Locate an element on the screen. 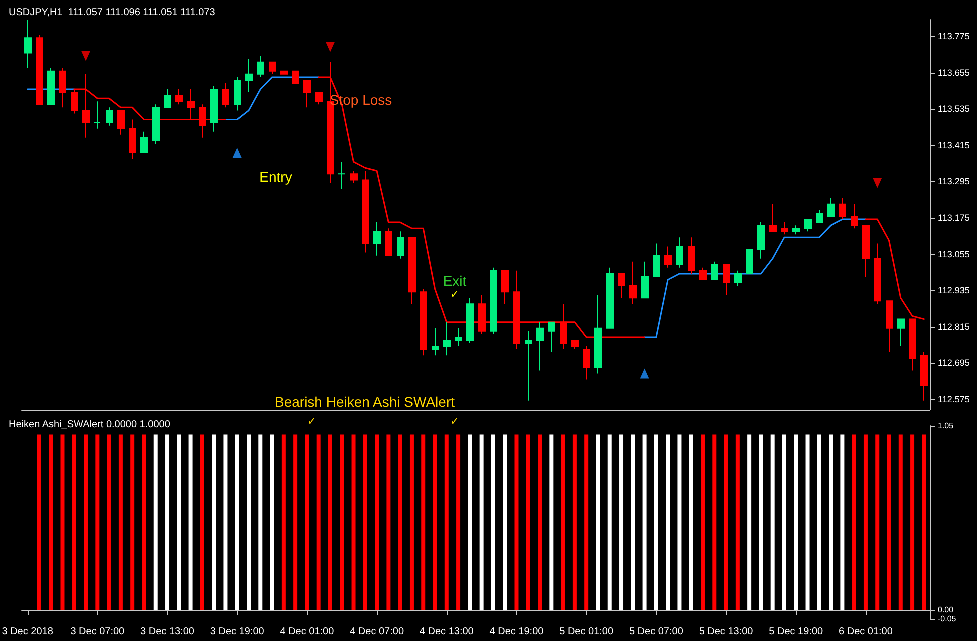 This screenshot has width=977, height=641. y-tick-label: 112.695 is located at coordinates (954, 363).